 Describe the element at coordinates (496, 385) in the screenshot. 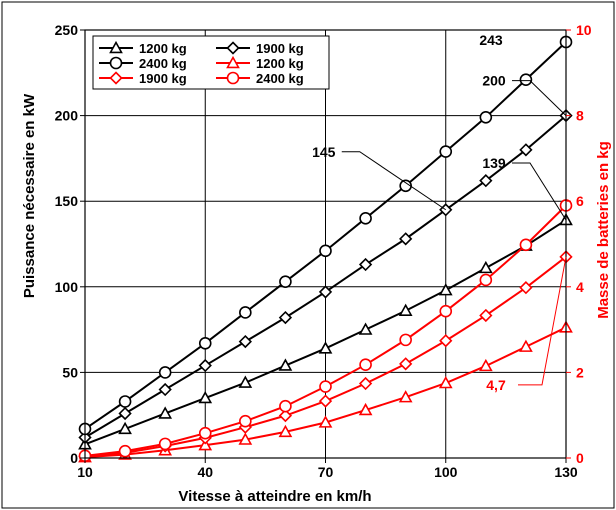

I see `annotation-label: 4,7` at that location.